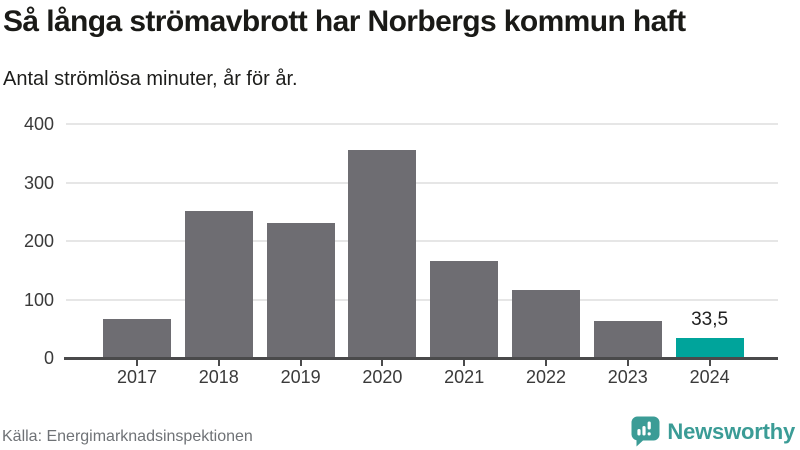 Image resolution: width=800 pixels, height=450 pixels. I want to click on x-tick-2021, so click(464, 363).